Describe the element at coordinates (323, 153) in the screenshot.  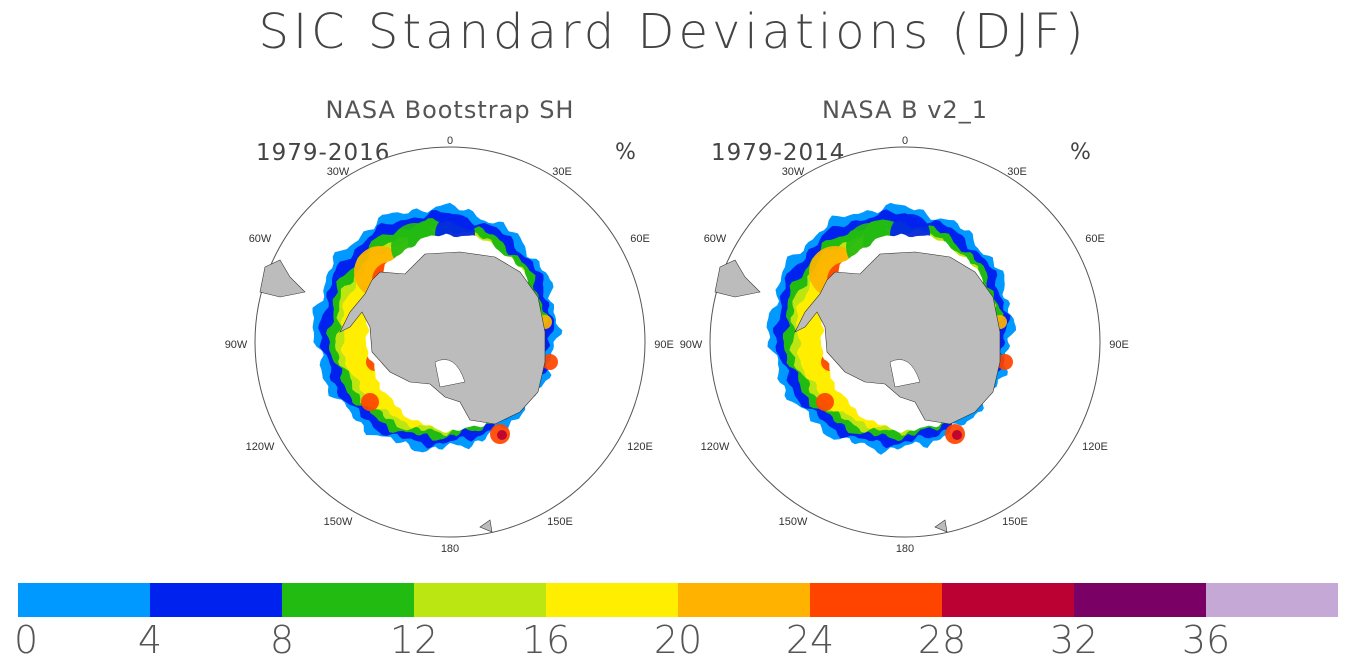
I see `period-label: 1979-2016` at that location.